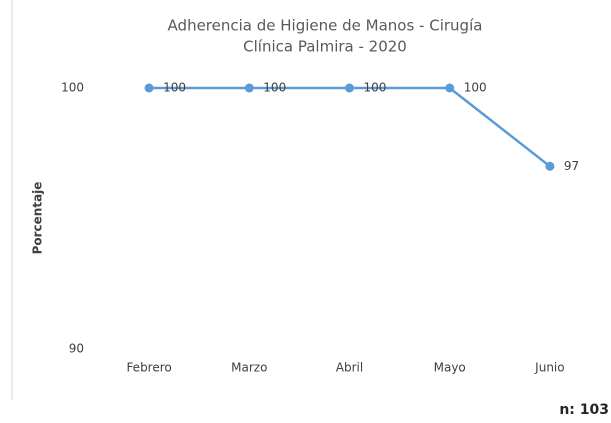 This screenshot has height=423, width=611. Describe the element at coordinates (148, 368) in the screenshot. I see `x-tick-label: Febrero` at that location.